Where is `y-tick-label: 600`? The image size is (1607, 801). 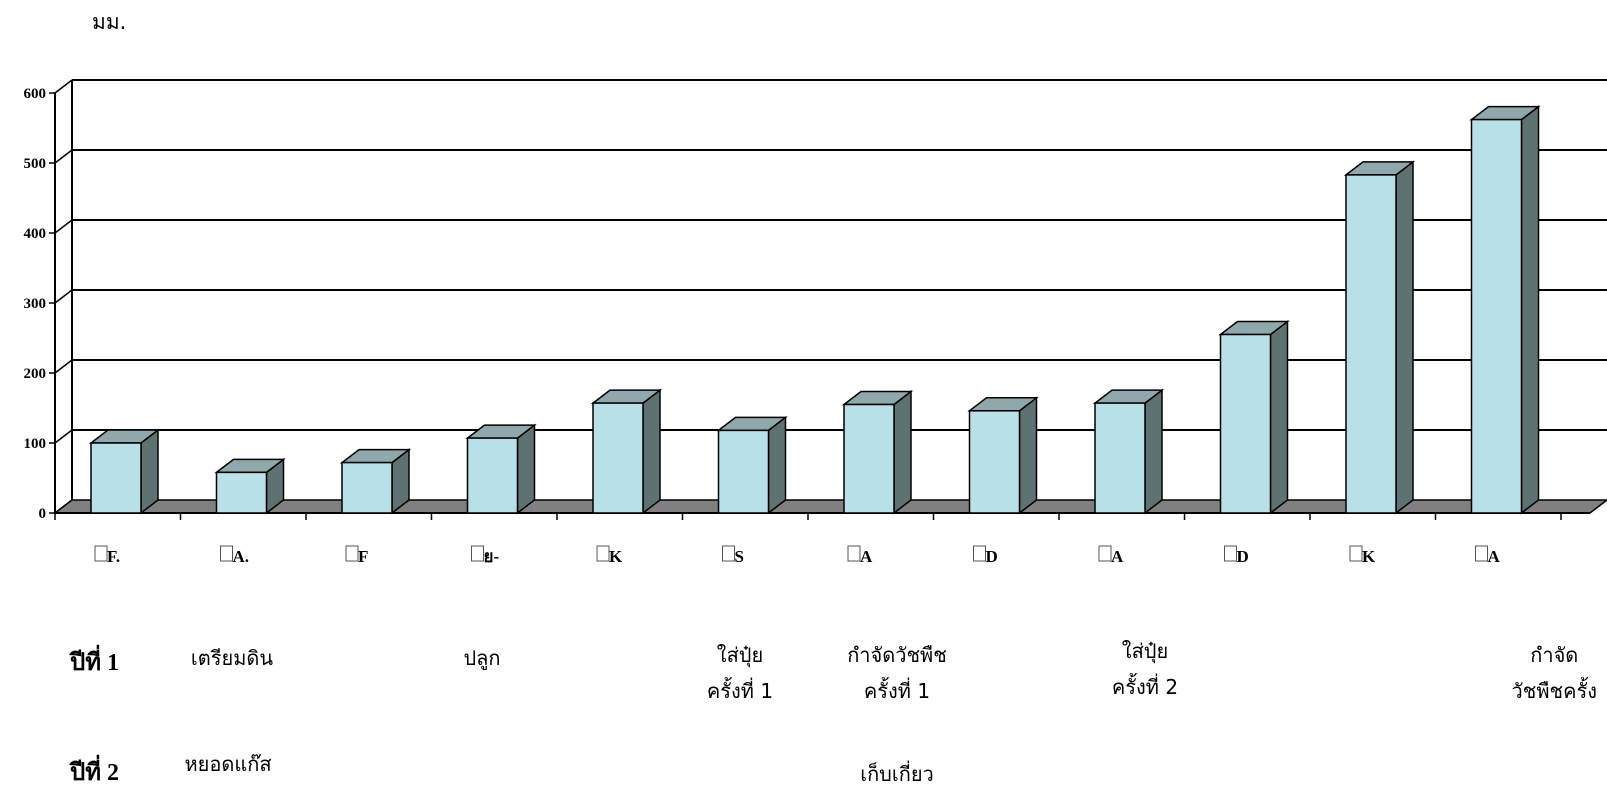
y-tick-label: 600 is located at coordinates (35, 94).